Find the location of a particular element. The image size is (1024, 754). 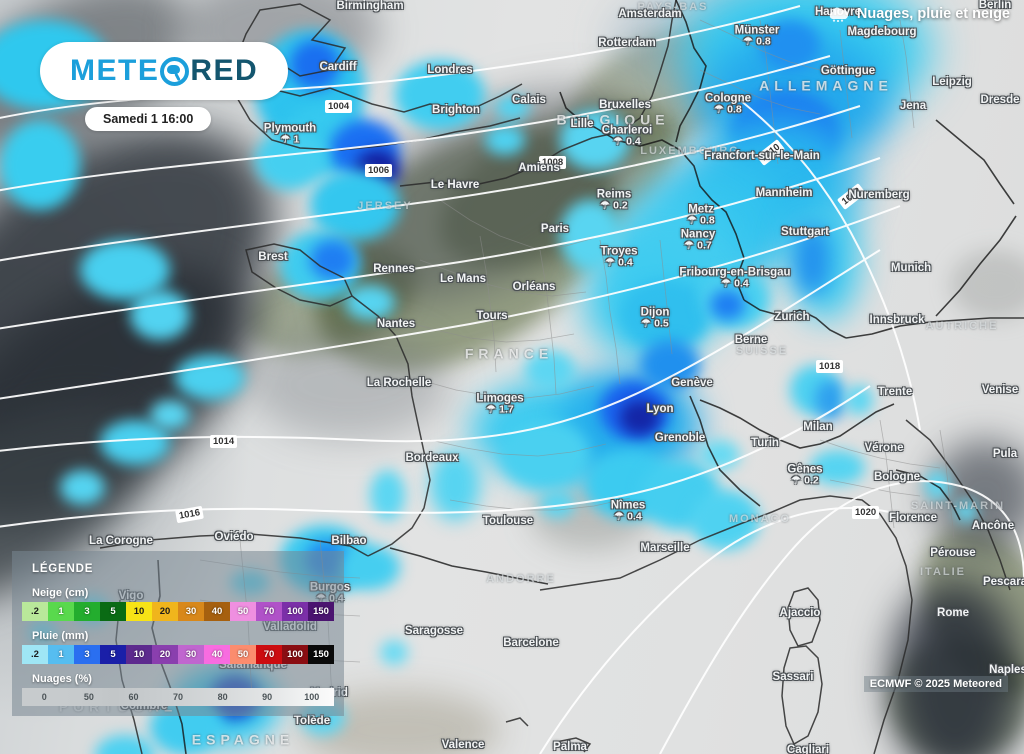

layer-title-text: Nuages, pluie et neige is located at coordinates (933, 14).